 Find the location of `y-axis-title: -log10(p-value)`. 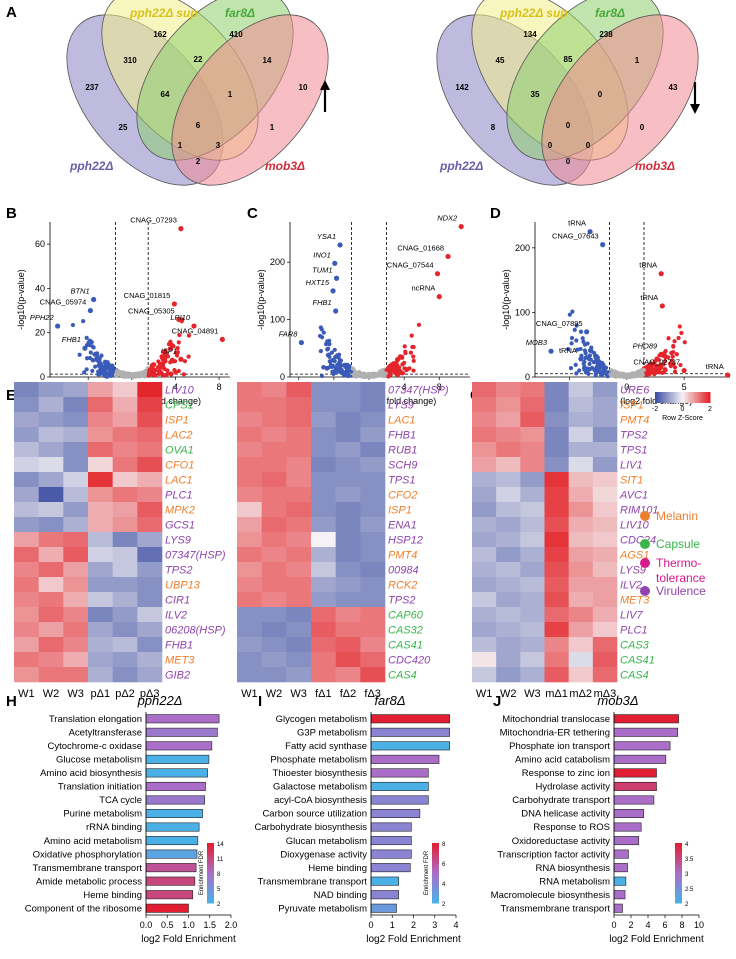

y-axis-title: -log10(p-value) is located at coordinates (506, 299).